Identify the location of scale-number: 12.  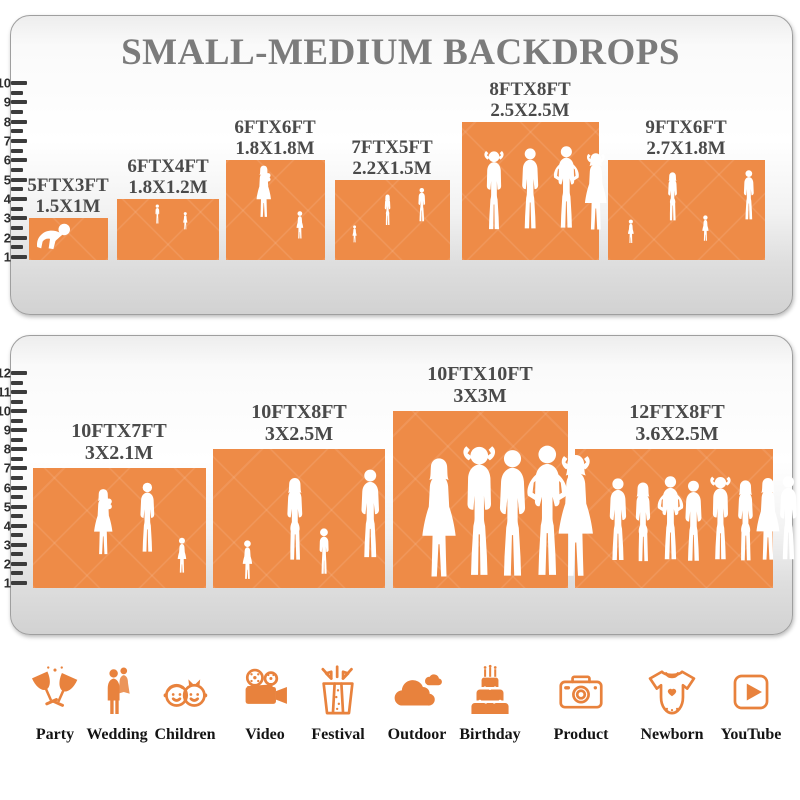
(5, 373).